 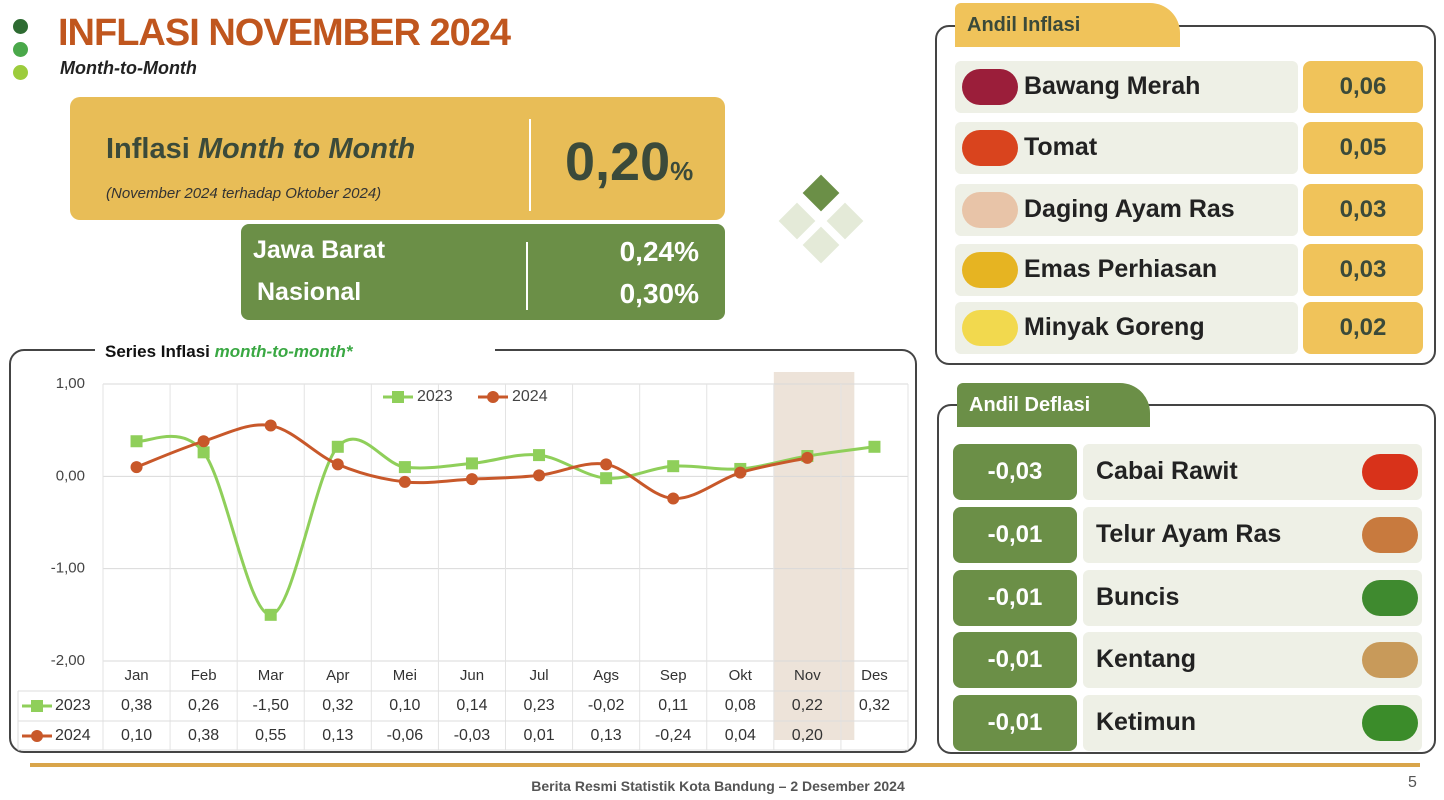 What do you see at coordinates (68, 568) in the screenshot?
I see `y-tick-label: -1,00` at bounding box center [68, 568].